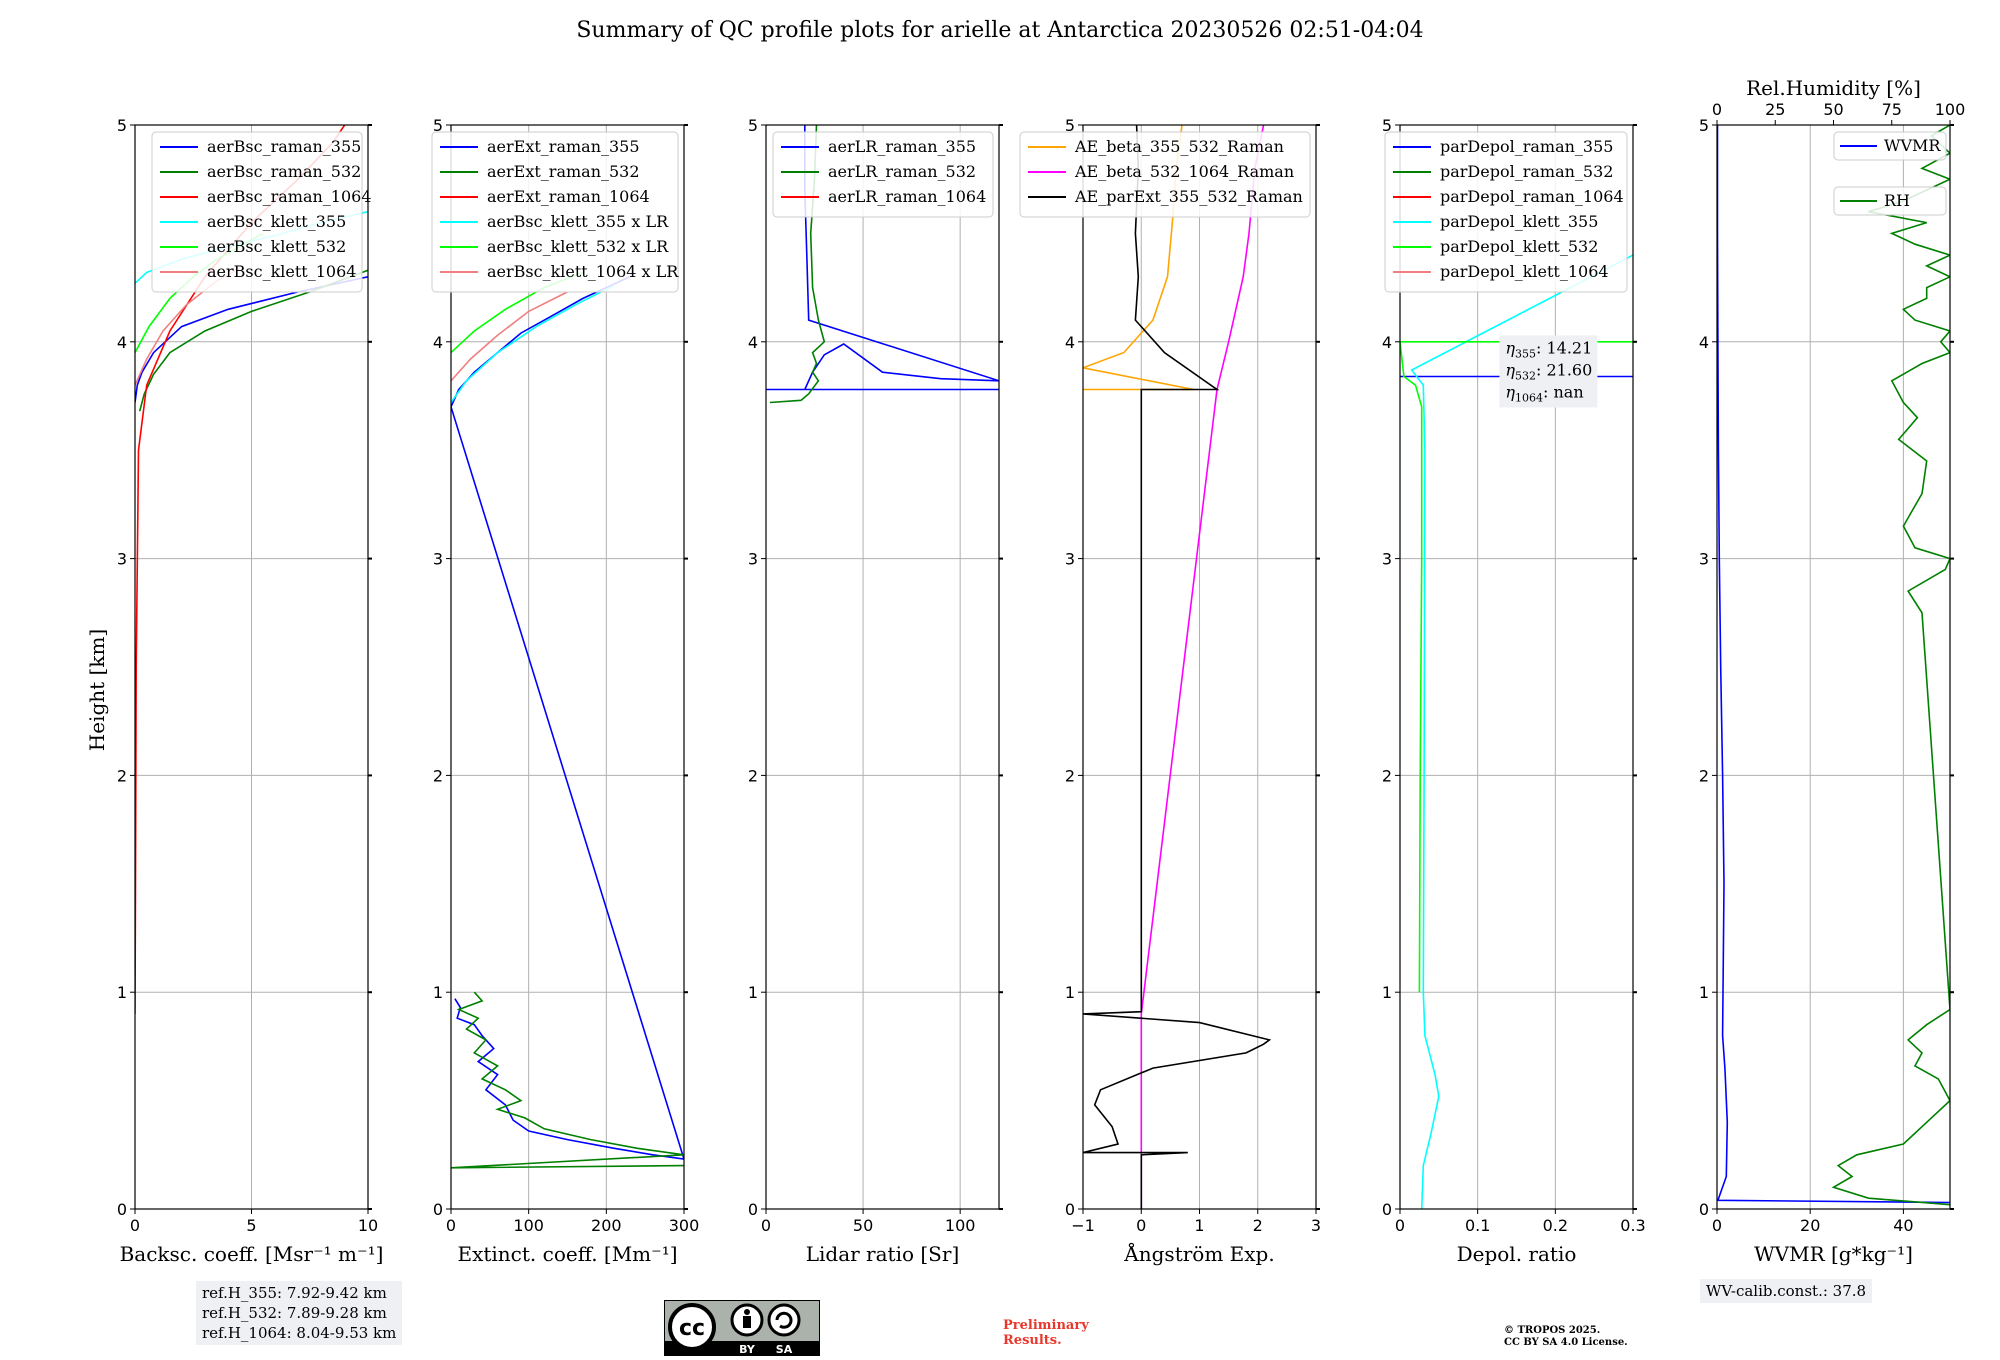 The image size is (2000, 1360). Describe the element at coordinates (1775, 109) in the screenshot. I see `x-top-tick-label: 25` at that location.